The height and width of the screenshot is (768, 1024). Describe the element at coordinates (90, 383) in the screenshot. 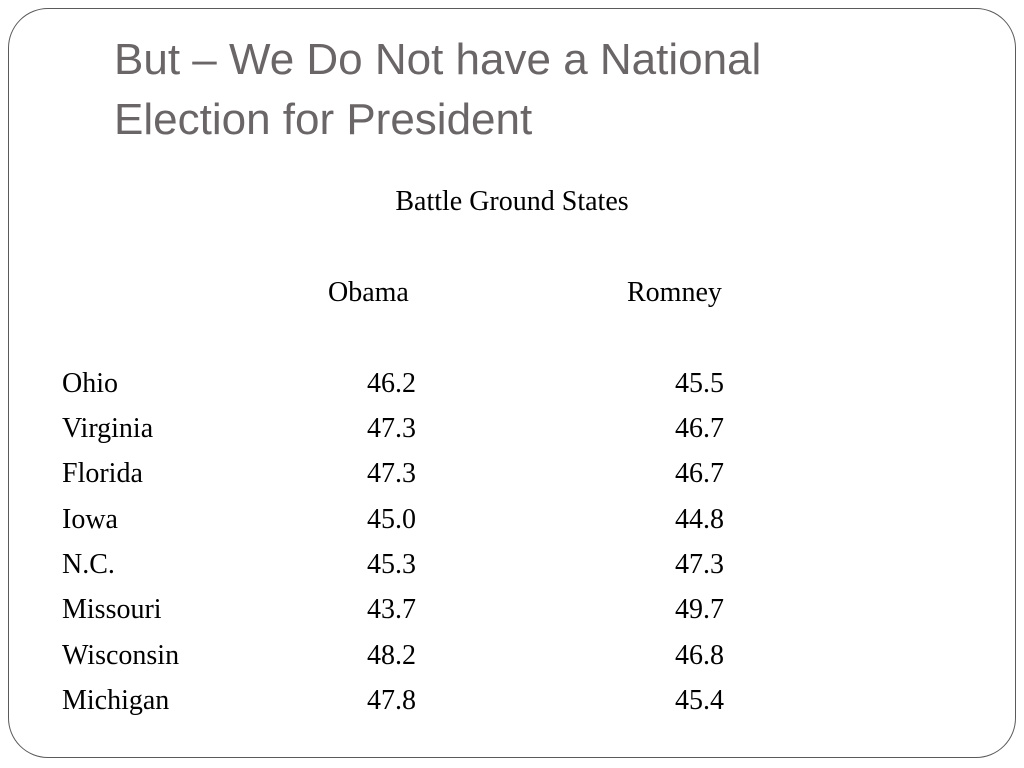

I see `state-name: Ohio` at that location.